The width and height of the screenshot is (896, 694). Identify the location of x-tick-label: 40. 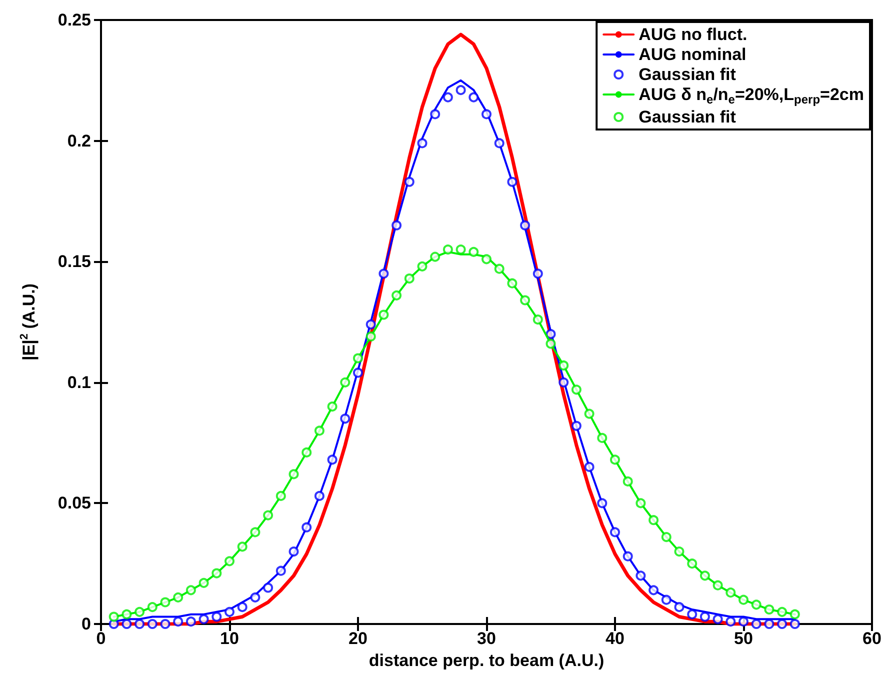
(615, 638).